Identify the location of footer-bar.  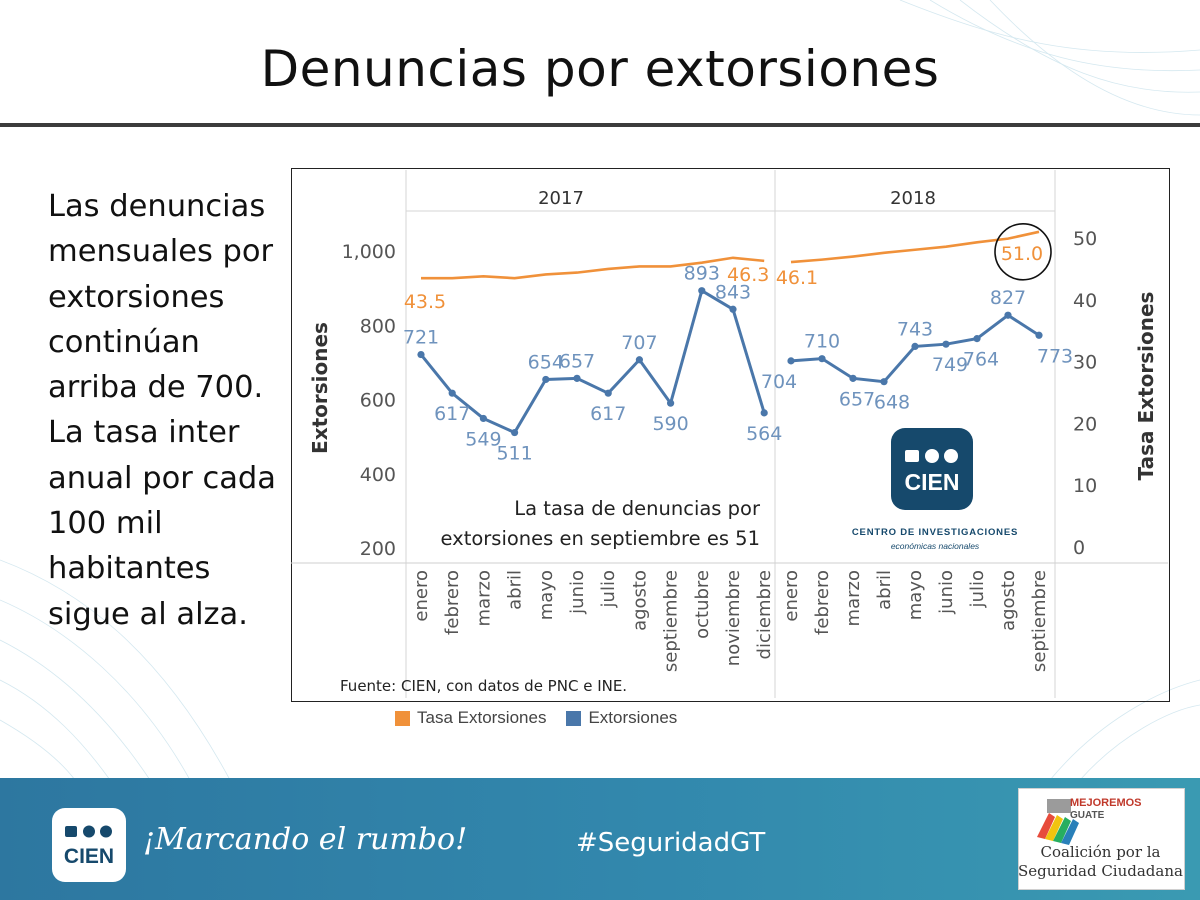
(600, 839).